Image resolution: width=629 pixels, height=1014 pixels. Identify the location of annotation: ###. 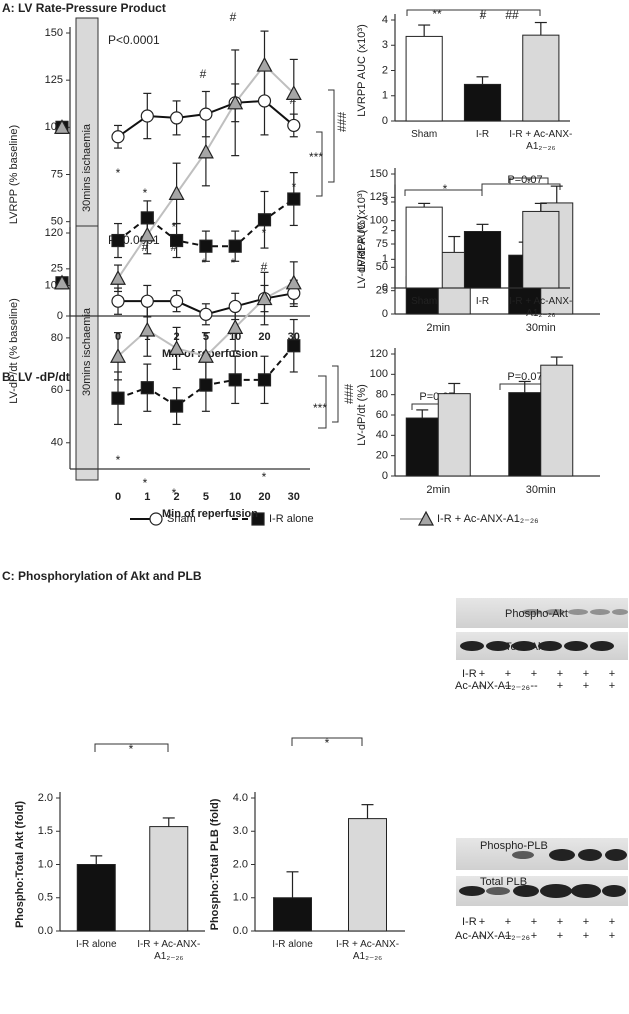
(342, 122).